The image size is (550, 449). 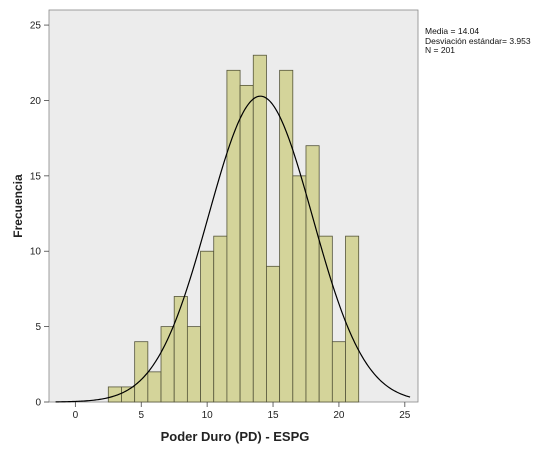 I want to click on x-tick-label: 5, so click(x=141, y=415).